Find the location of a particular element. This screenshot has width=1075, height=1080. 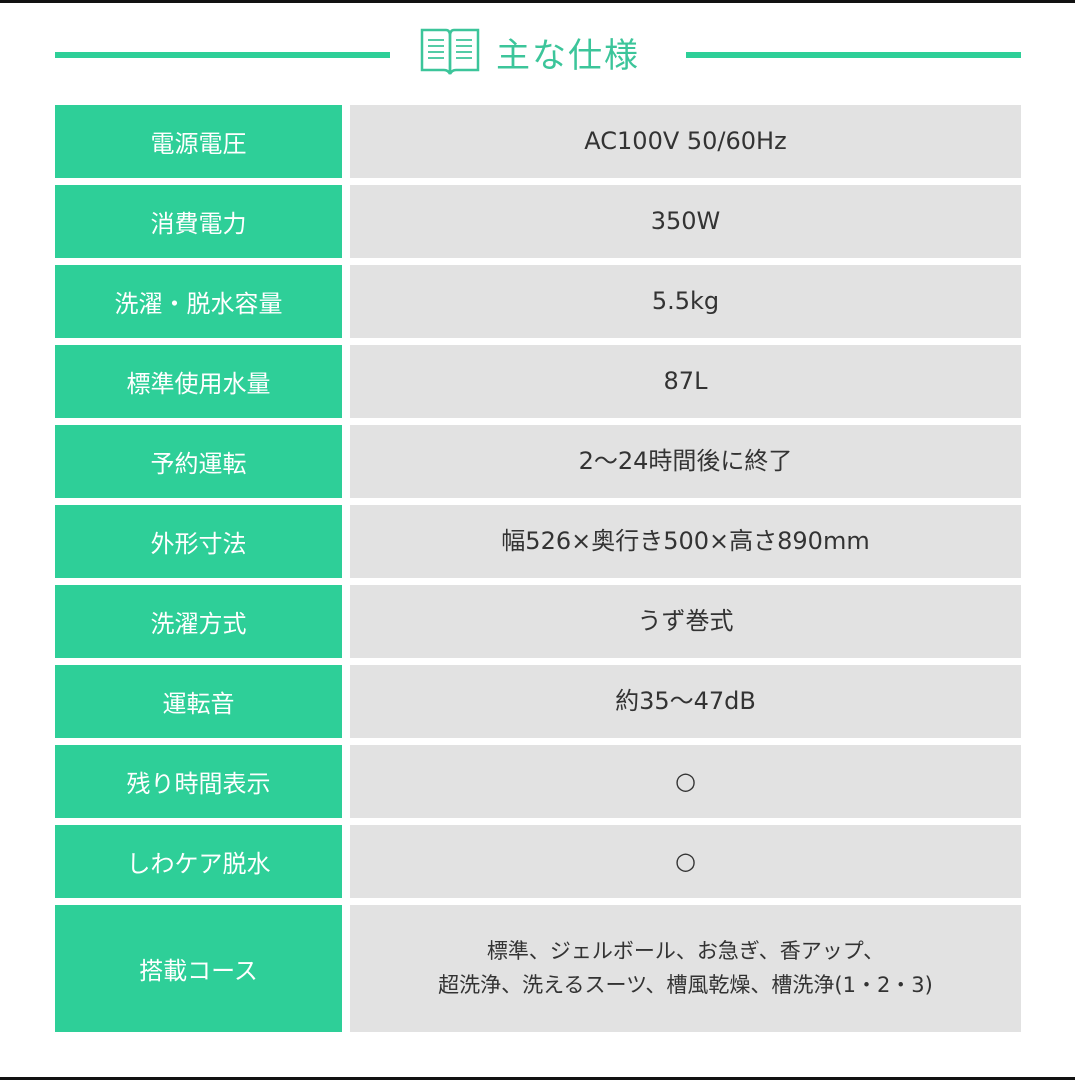

spec-value: 5.5kg is located at coordinates (685, 301).